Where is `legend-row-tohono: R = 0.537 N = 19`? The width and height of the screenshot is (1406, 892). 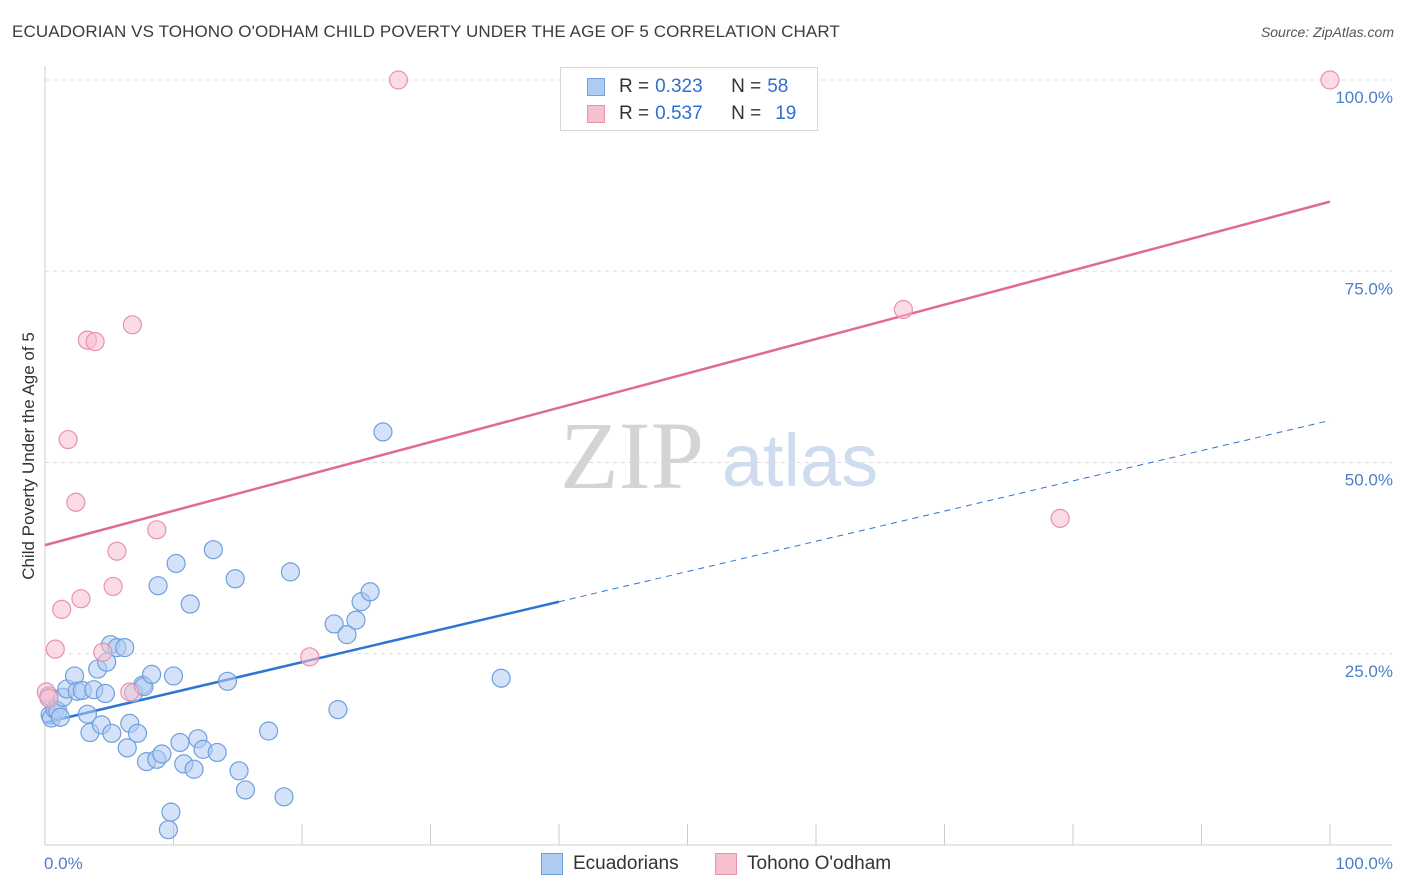 legend-row-tohono: R = 0.537 N = 19 is located at coordinates (691, 114).